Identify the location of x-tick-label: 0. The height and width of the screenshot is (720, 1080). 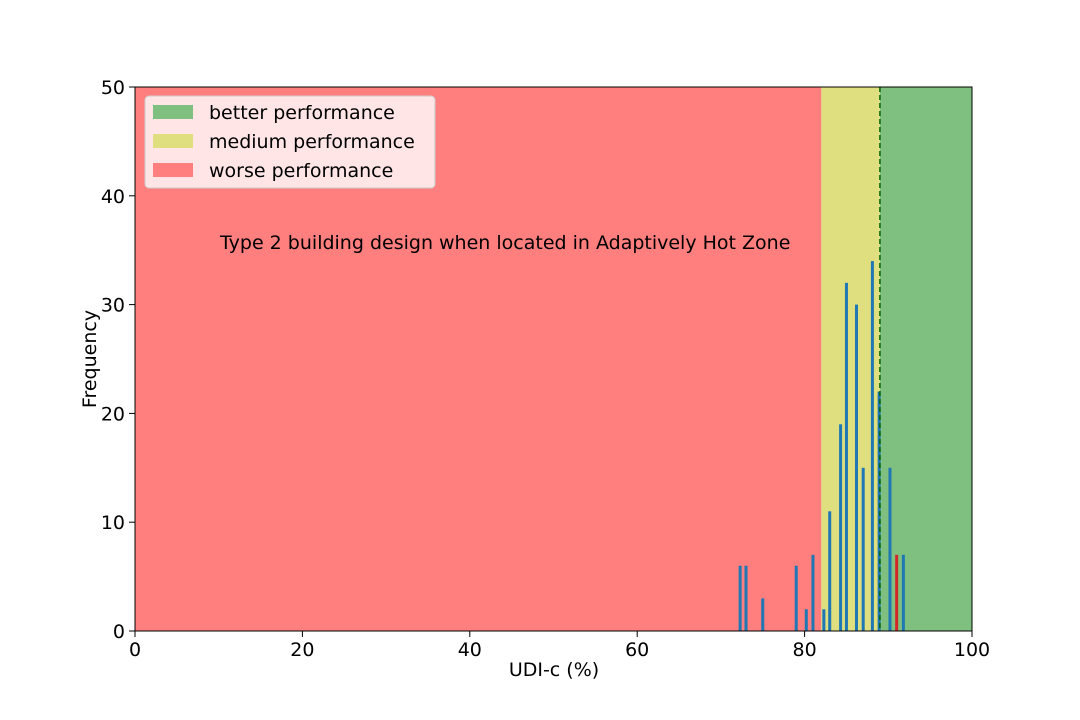
(135, 650).